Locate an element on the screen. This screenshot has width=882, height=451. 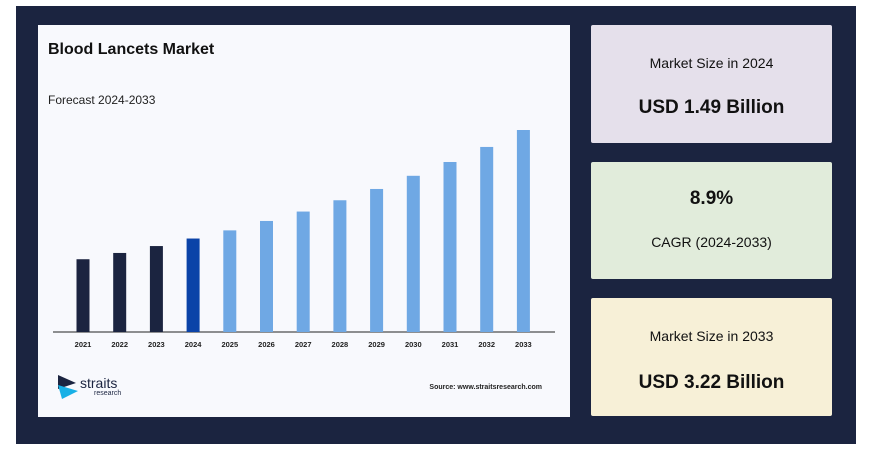
card-label: Market Size in 2033 is located at coordinates (711, 336).